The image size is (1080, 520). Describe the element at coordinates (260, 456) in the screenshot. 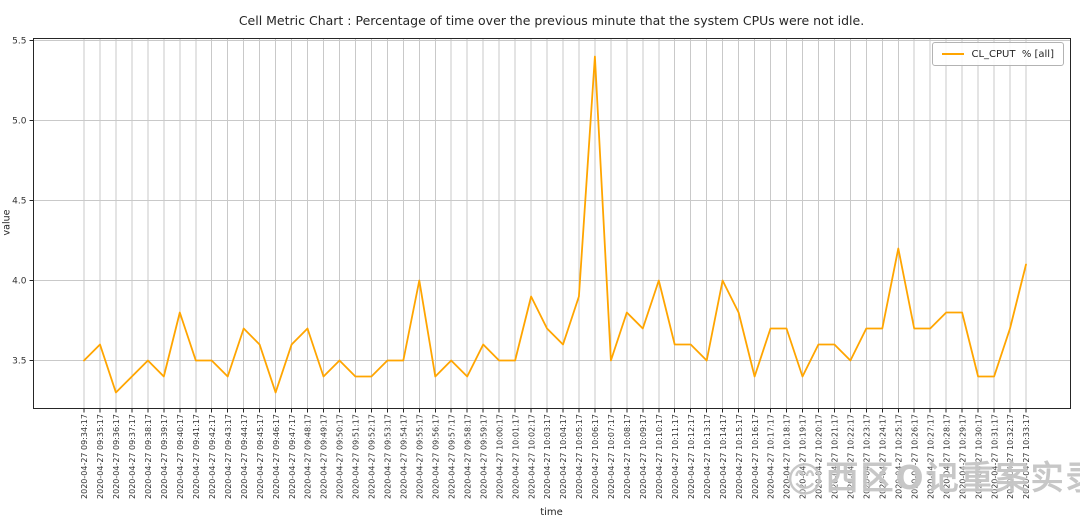

I see `x-tick-label: 2020-04-27 09:45:17` at that location.